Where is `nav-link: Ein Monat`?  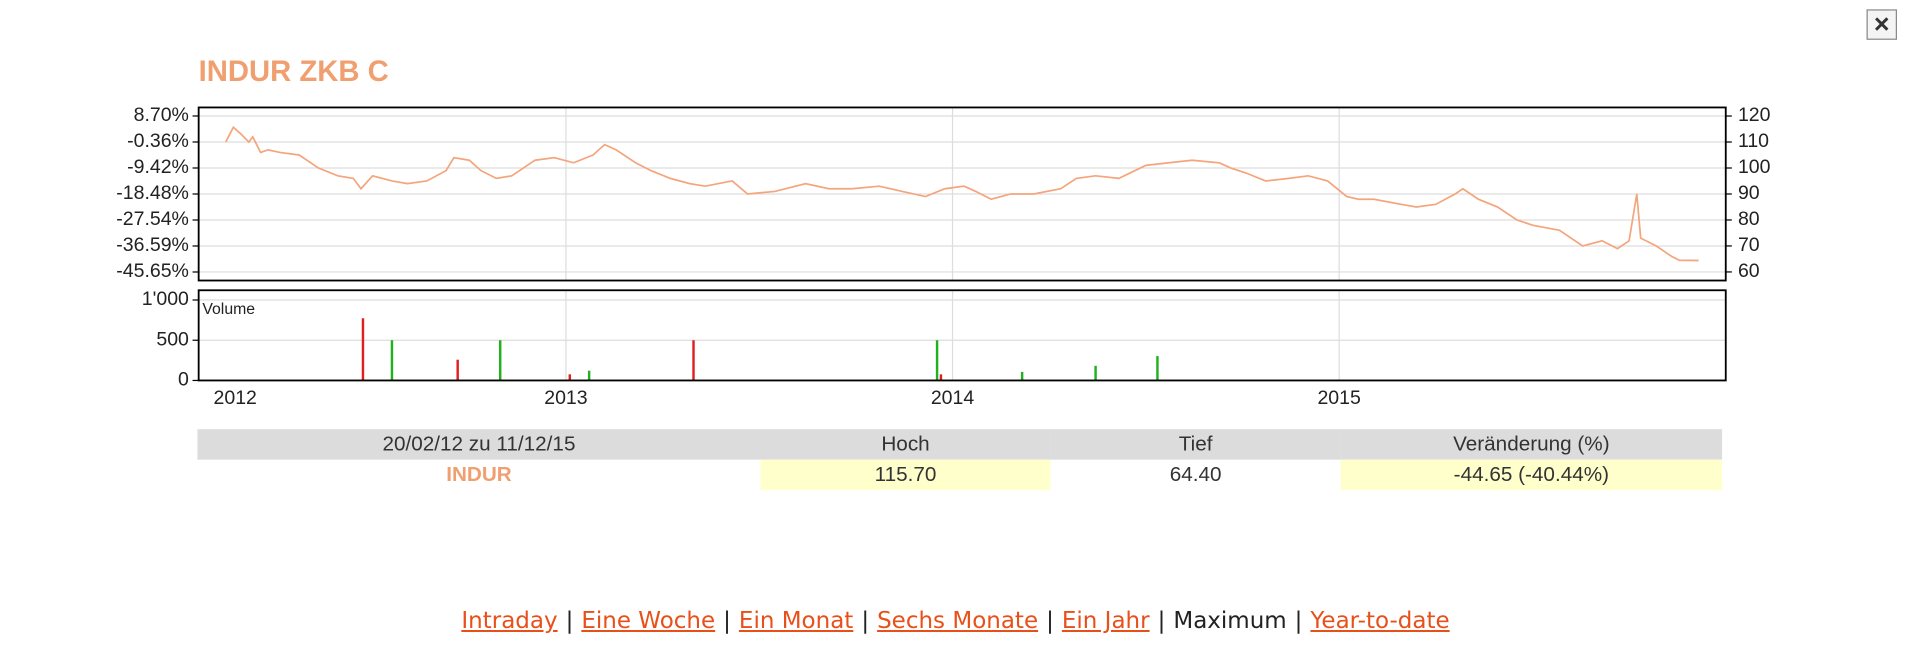 nav-link: Ein Monat is located at coordinates (796, 621).